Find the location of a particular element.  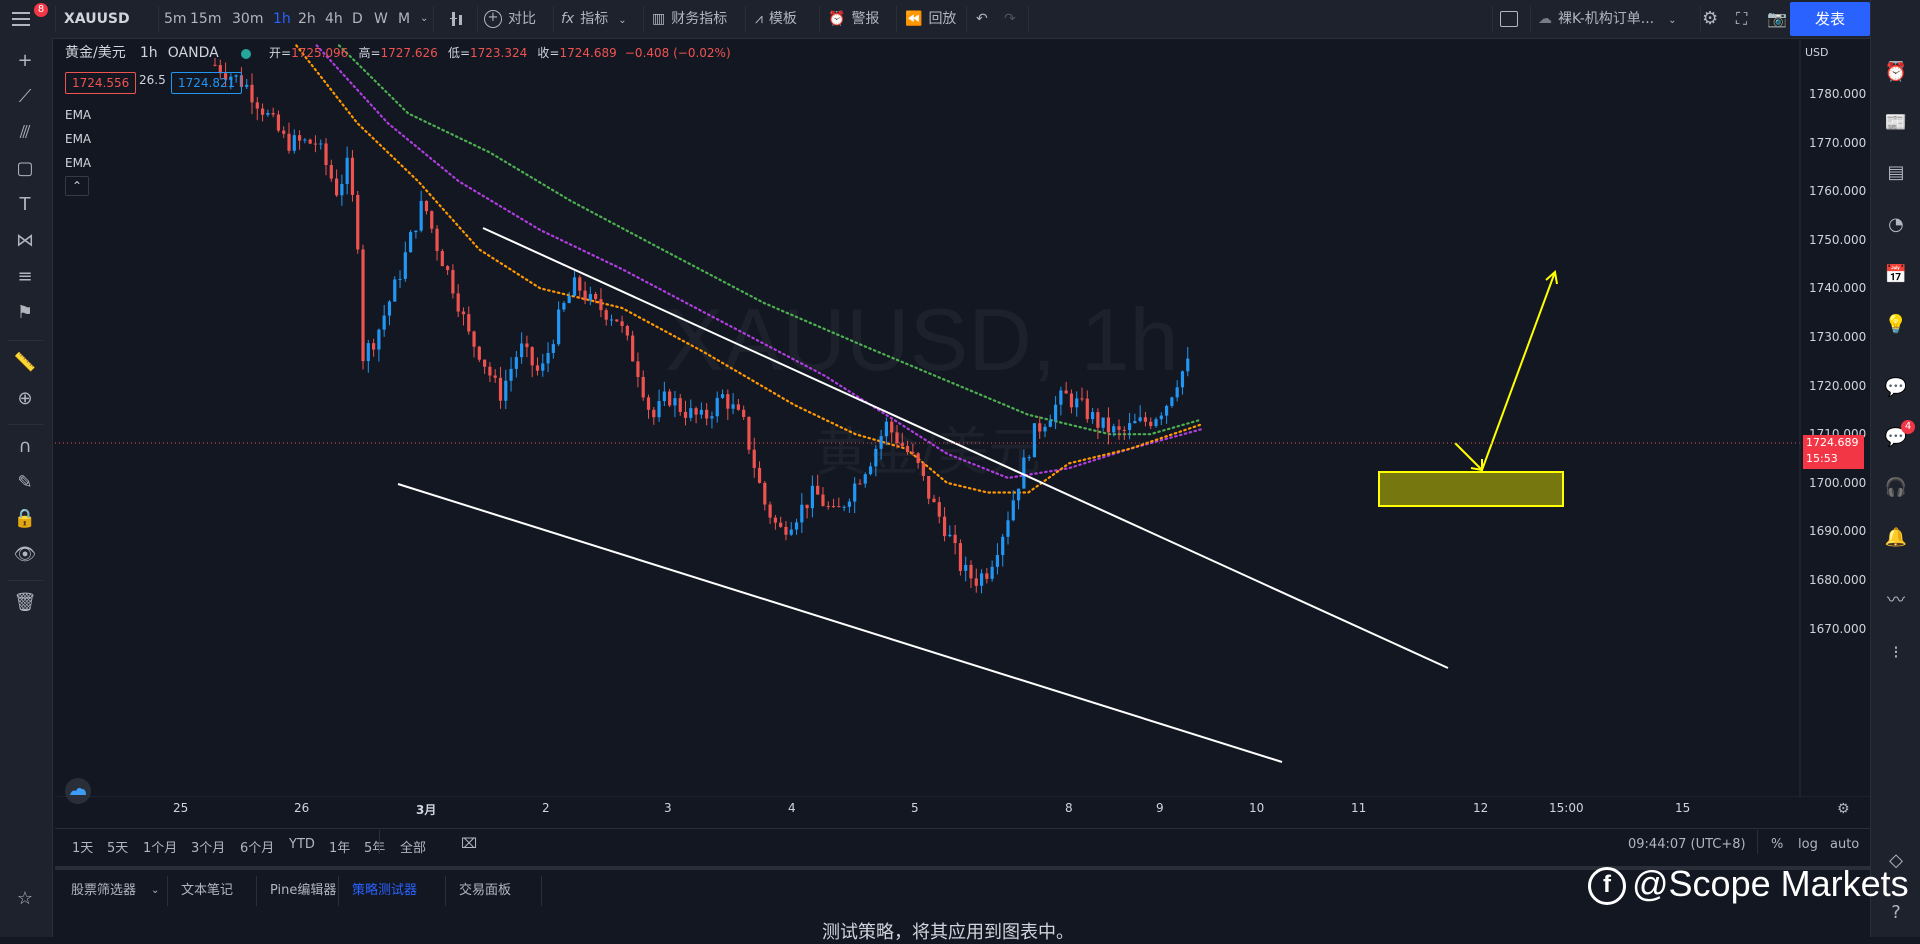

pencil-lock-icon: ✎ is located at coordinates (25, 482).